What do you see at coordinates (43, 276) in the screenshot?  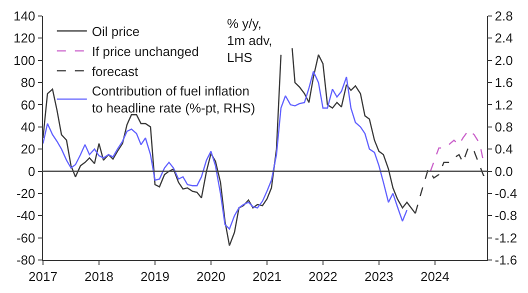 I see `x-tick-label: 2017` at bounding box center [43, 276].